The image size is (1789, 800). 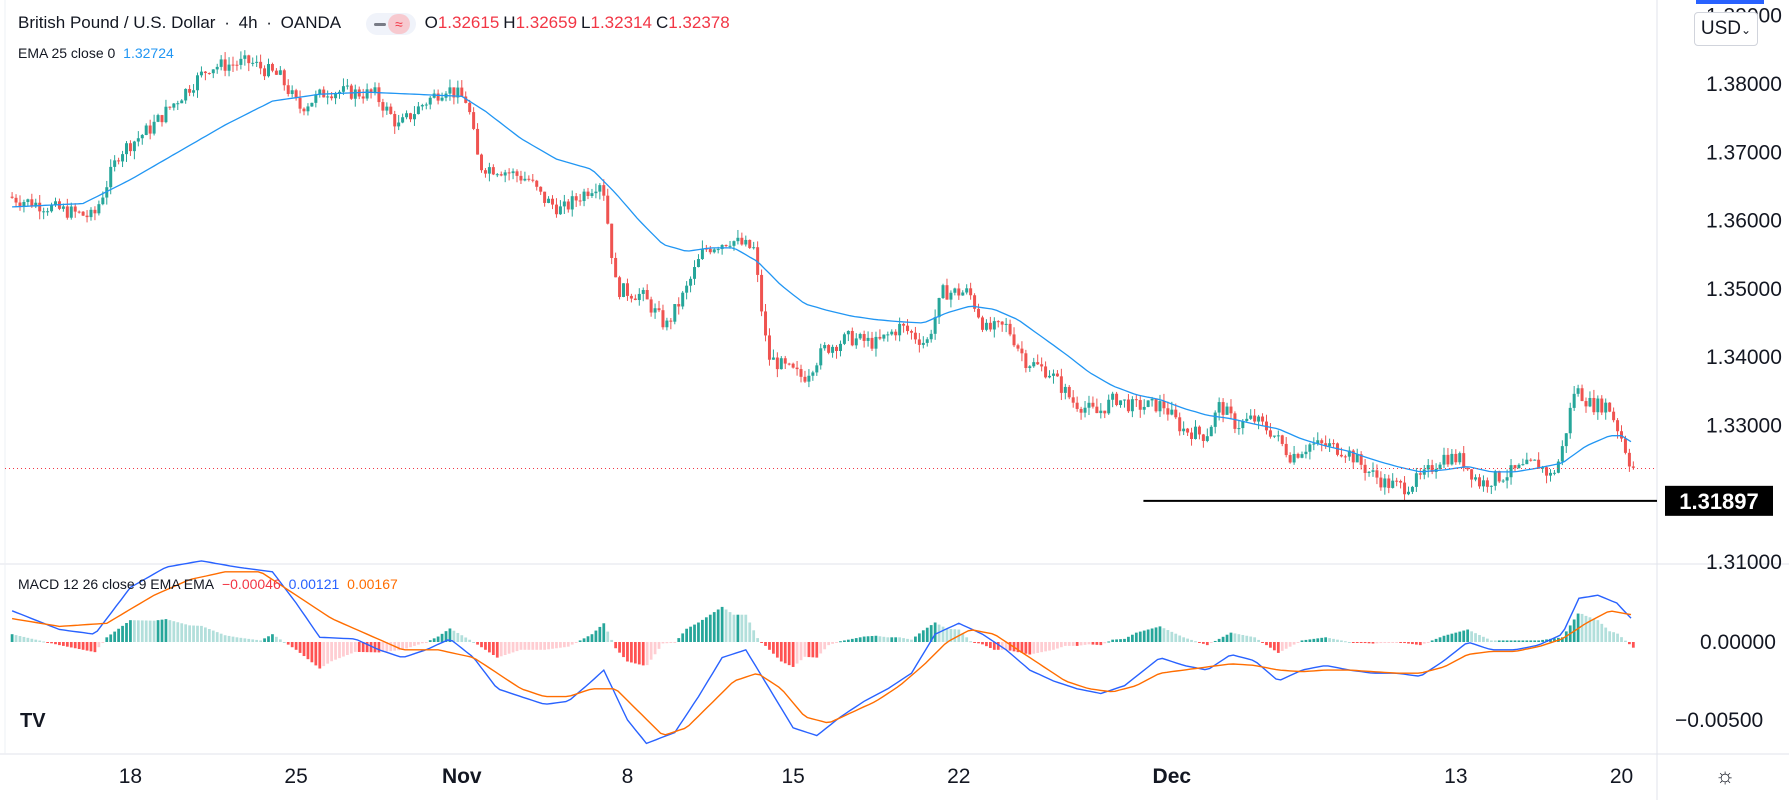 What do you see at coordinates (1725, 775) in the screenshot?
I see `gear-icon: ☼` at bounding box center [1725, 775].